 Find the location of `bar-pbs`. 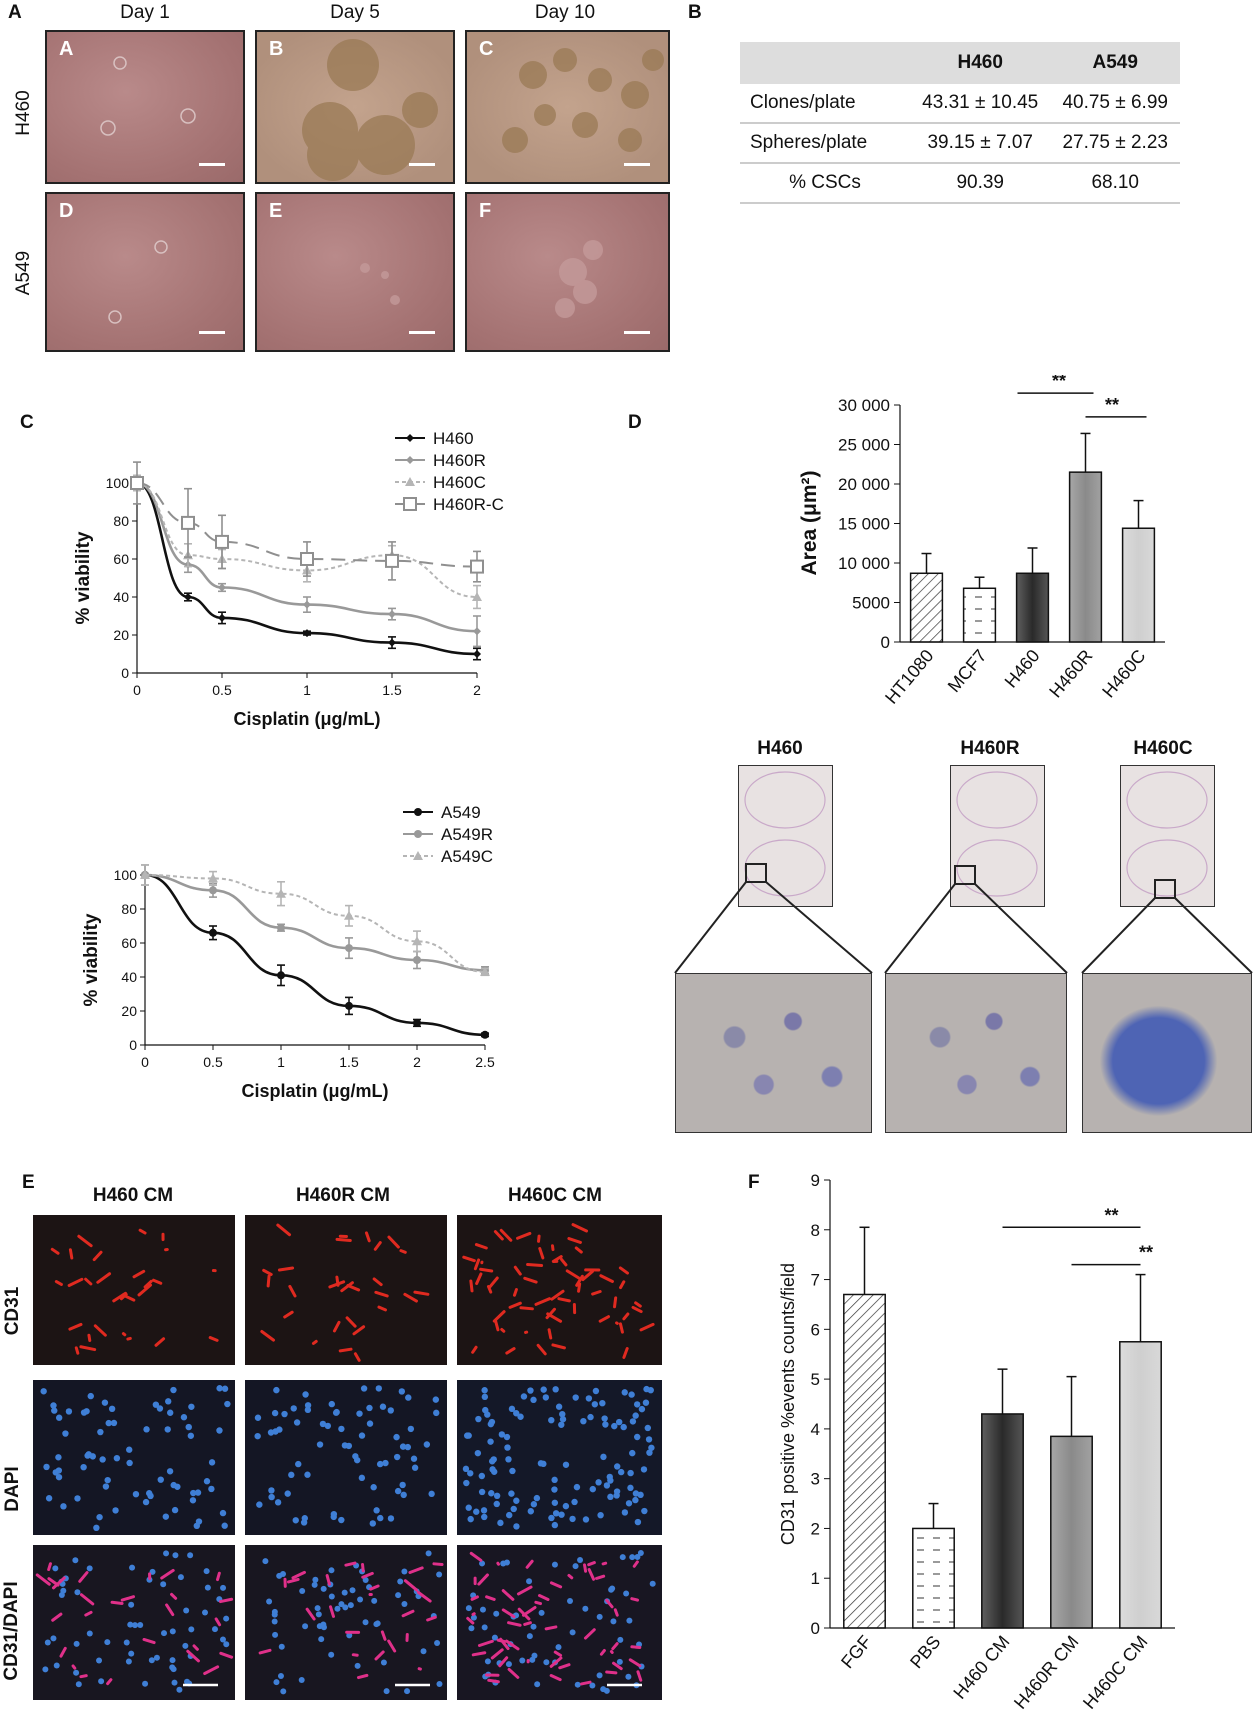

bar-pbs is located at coordinates (933, 1578).